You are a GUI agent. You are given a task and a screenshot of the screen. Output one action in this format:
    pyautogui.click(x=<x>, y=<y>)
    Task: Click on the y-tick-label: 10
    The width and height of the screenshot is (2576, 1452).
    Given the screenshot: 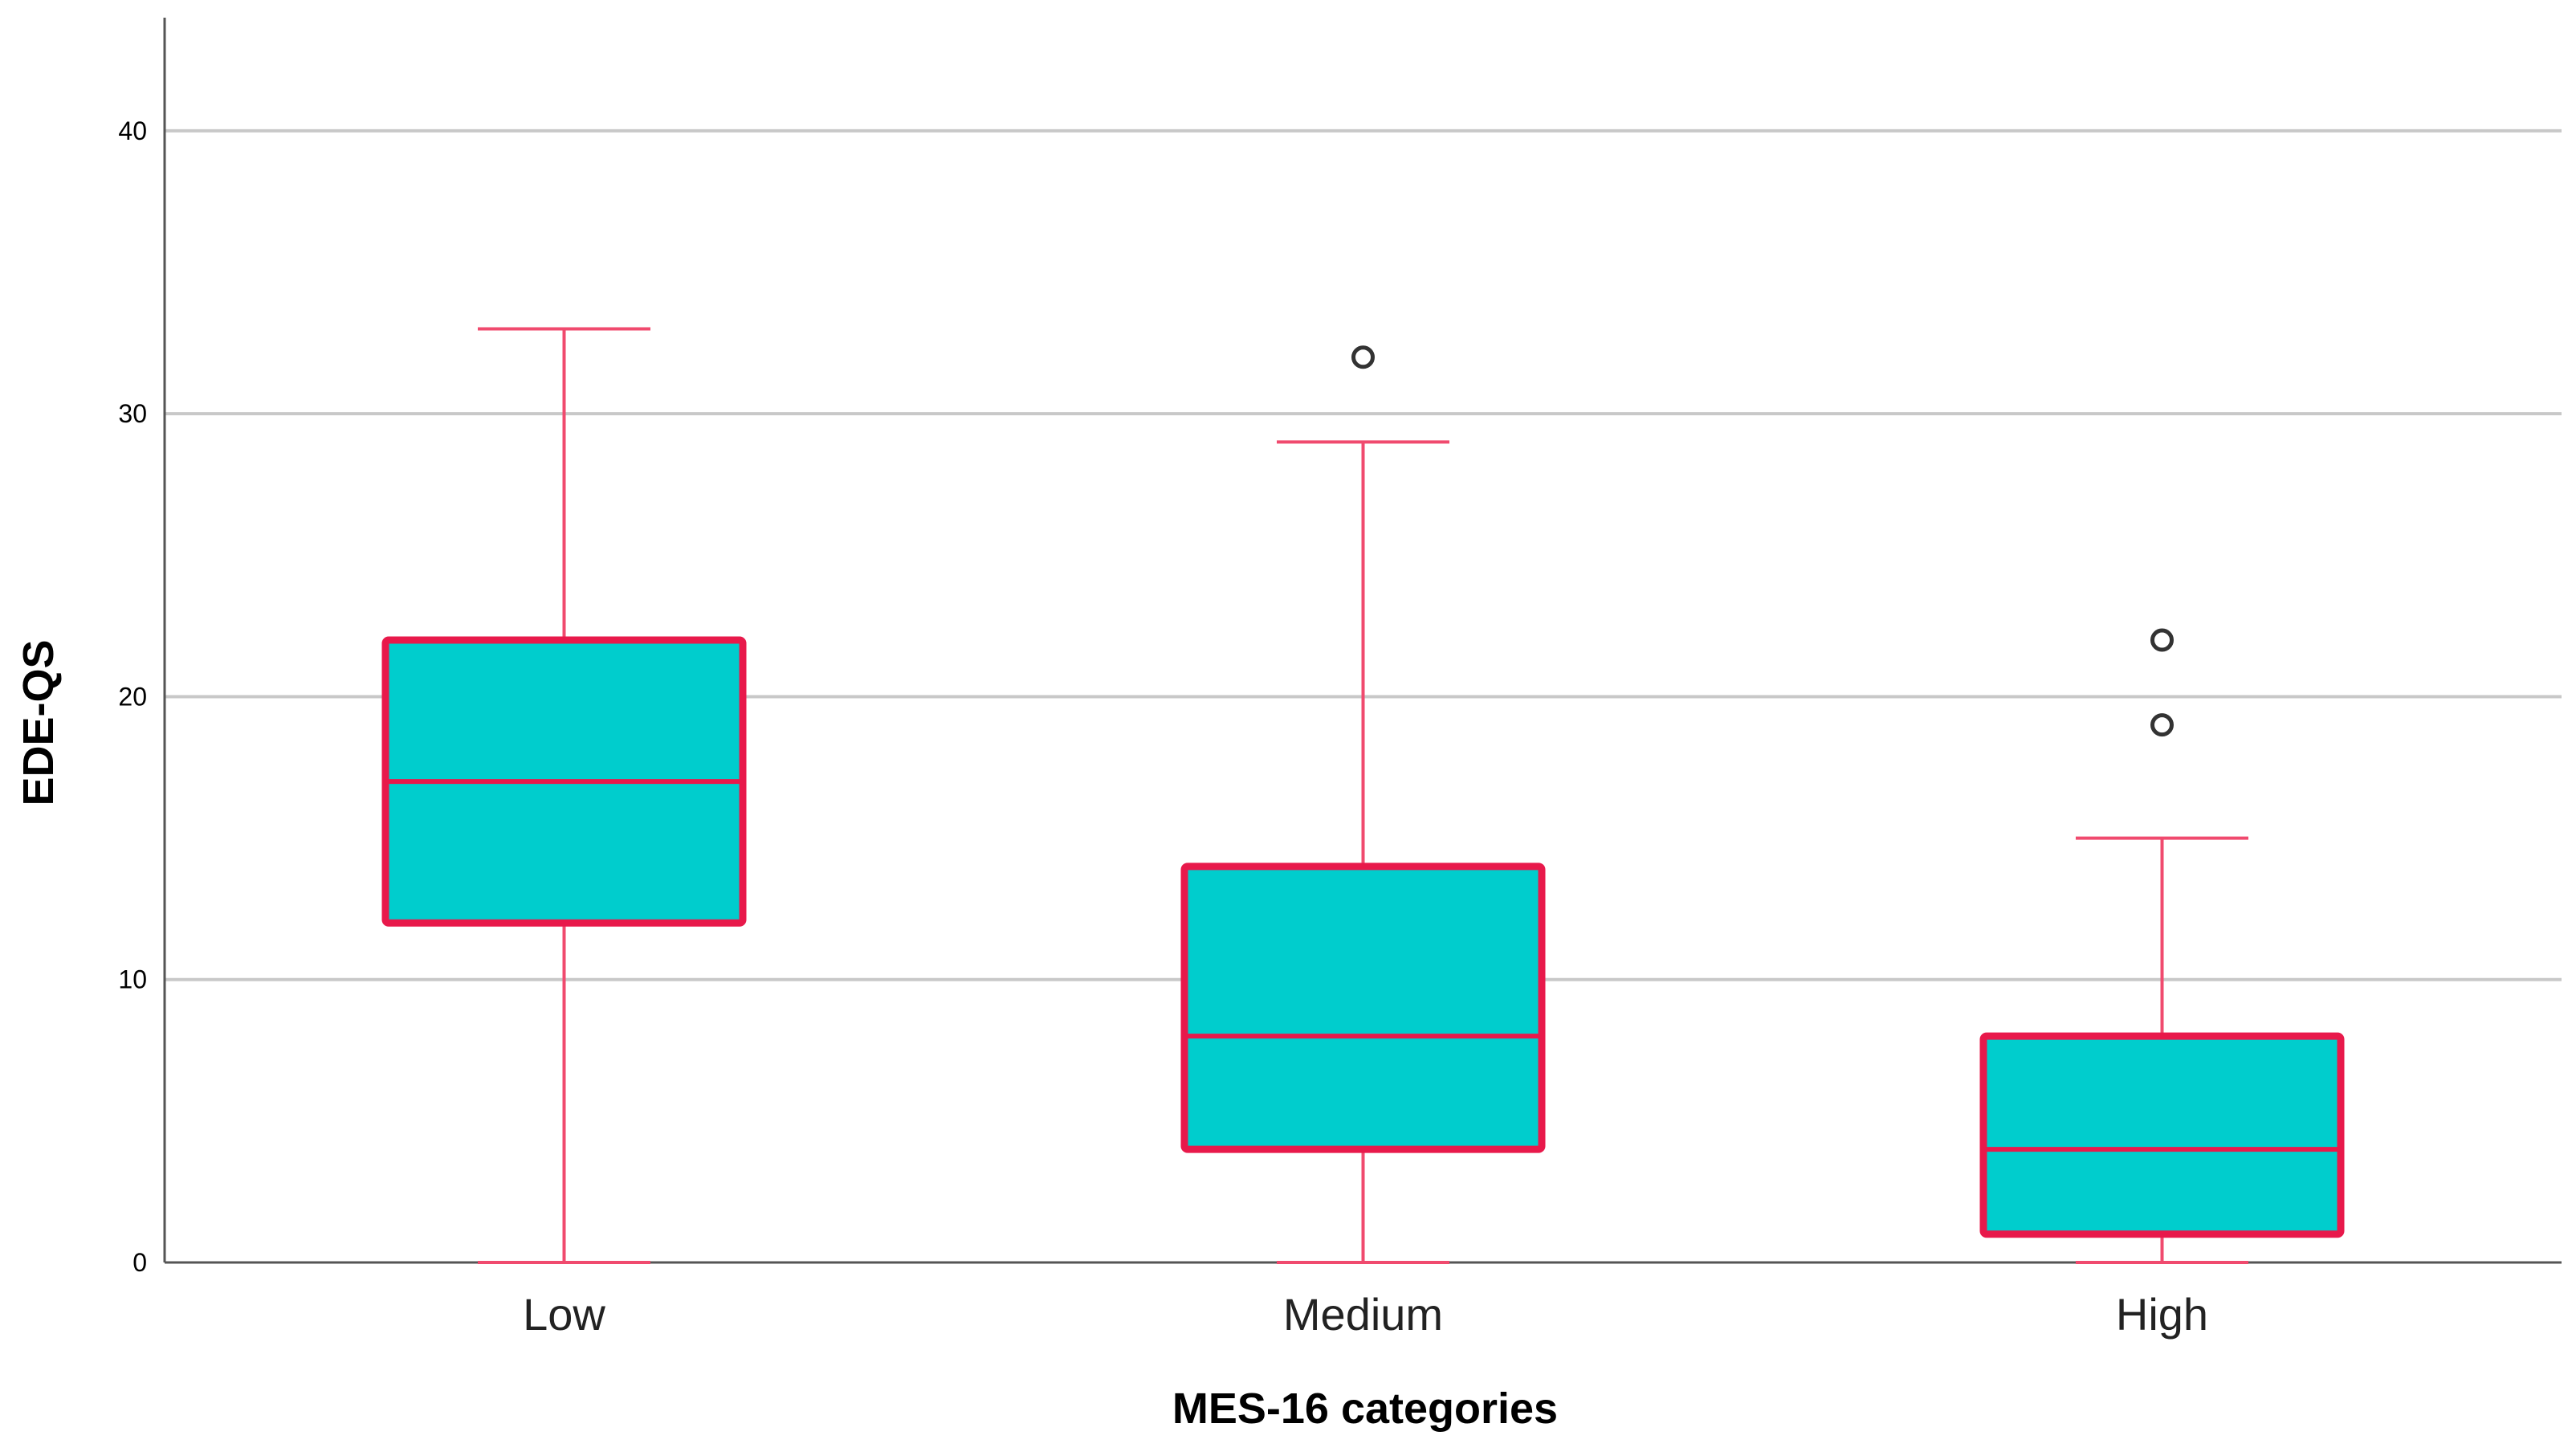 What is the action you would take?
    pyautogui.click(x=132, y=979)
    